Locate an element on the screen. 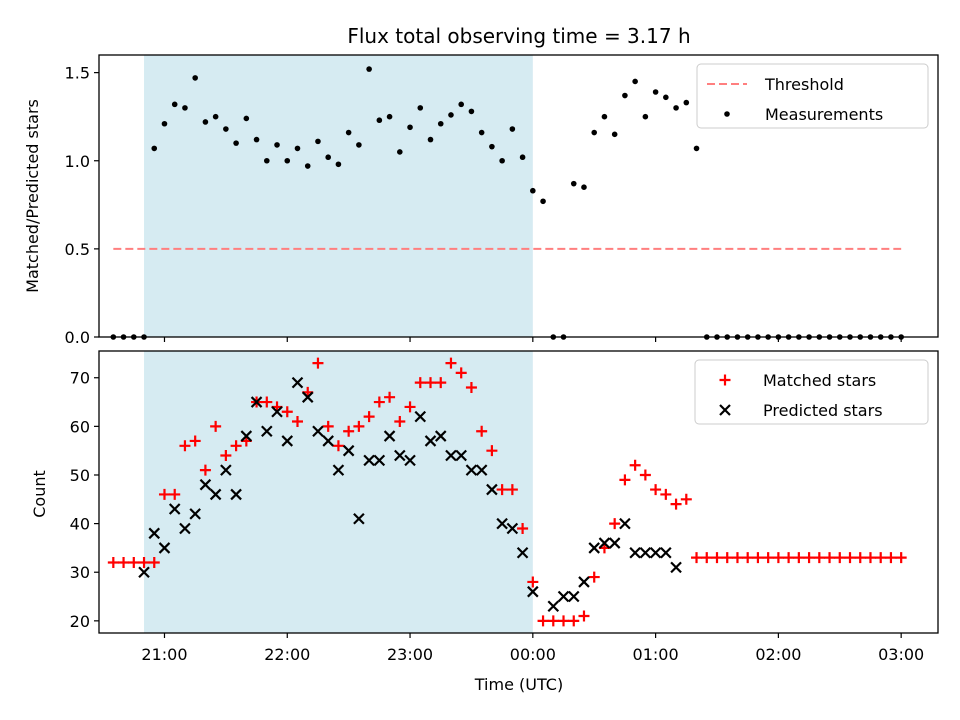 The image size is (960, 720). x-axis-label: Time (UTC) is located at coordinates (518, 684).